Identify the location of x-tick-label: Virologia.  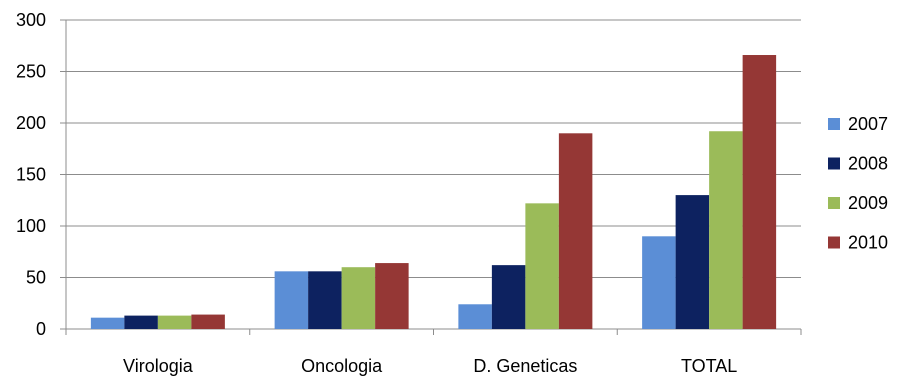
(158, 366).